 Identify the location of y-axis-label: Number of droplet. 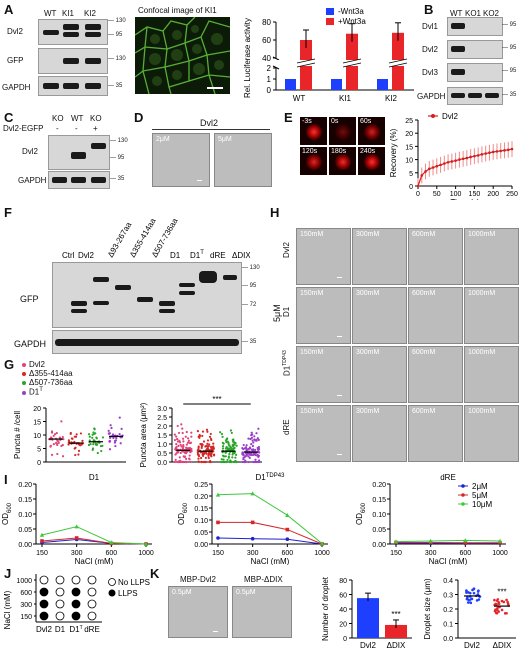
(325, 608).